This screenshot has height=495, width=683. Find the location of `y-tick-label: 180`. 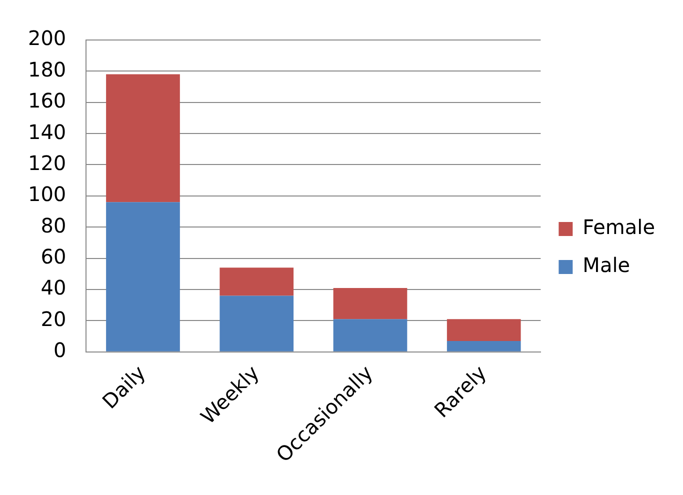

y-tick-label: 180 is located at coordinates (47, 69).